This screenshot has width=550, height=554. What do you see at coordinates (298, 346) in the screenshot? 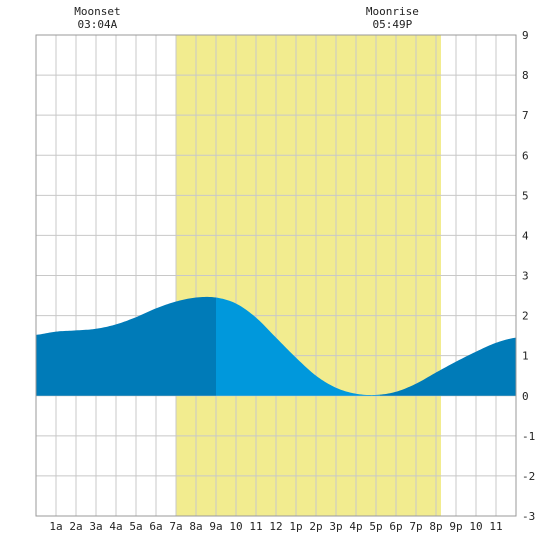
I see `tide-area-highlight` at bounding box center [298, 346].